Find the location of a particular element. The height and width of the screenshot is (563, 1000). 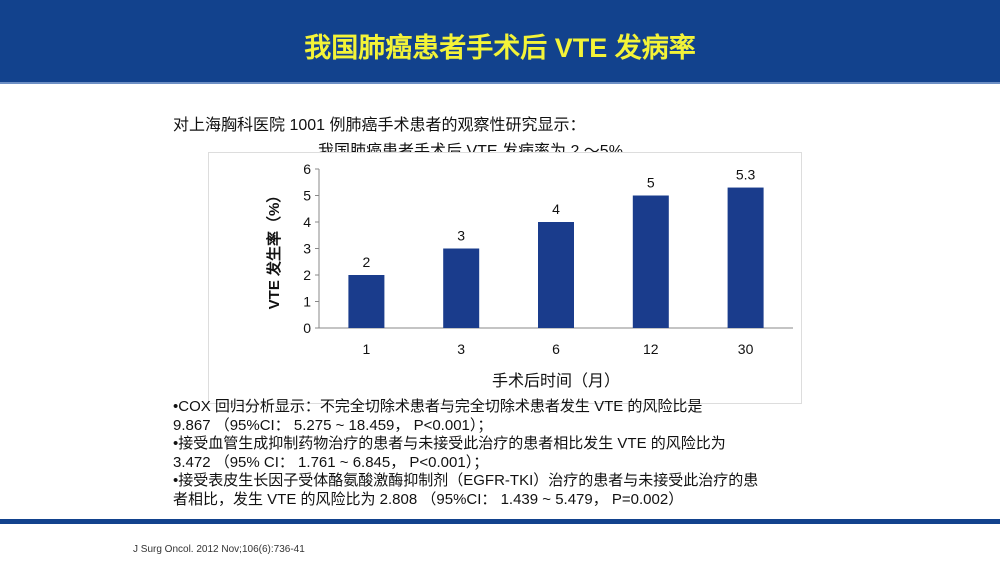

note-line: 9.867 （95%CI： 5.275 ~ 18.459， P<0.001）； is located at coordinates (333, 425).